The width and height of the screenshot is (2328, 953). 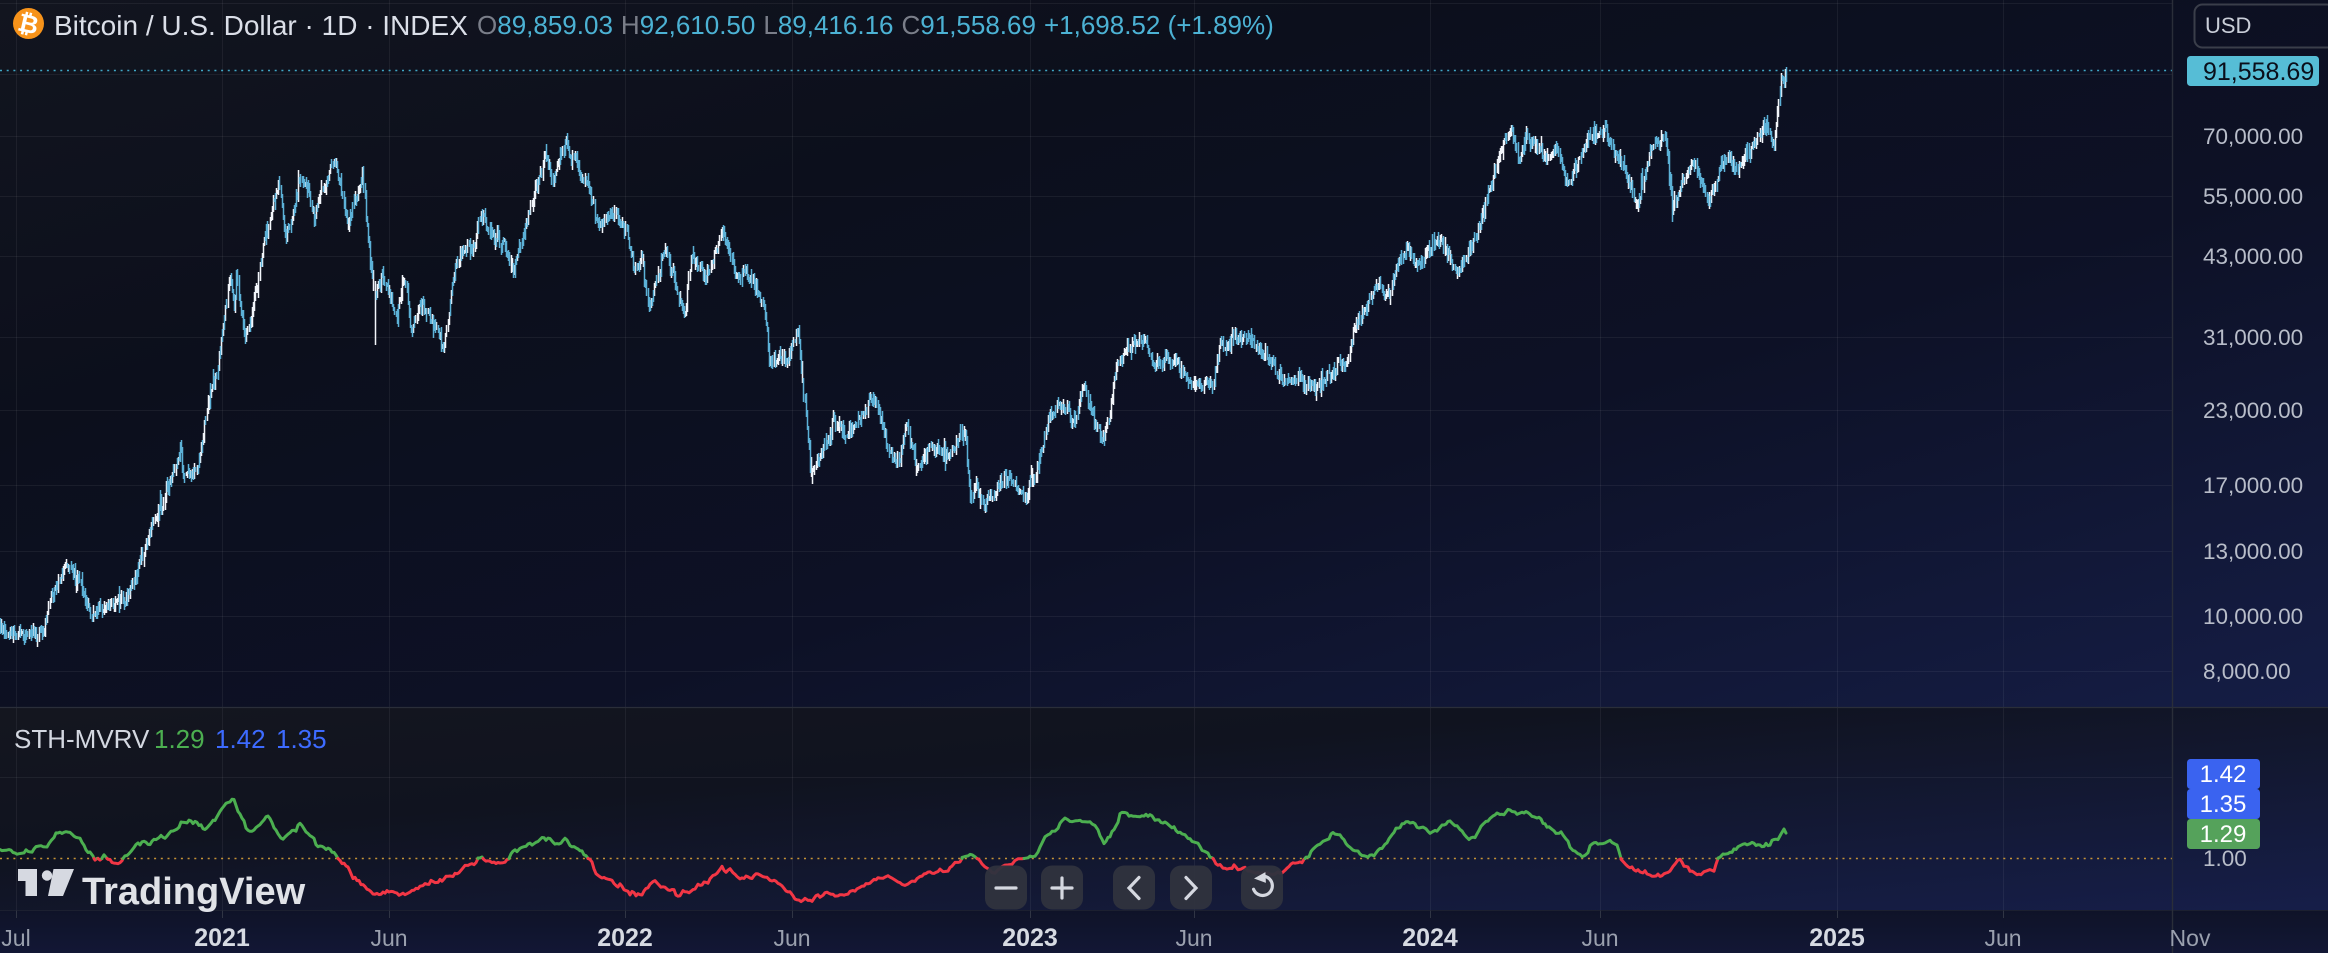 What do you see at coordinates (2190, 938) in the screenshot?
I see `svg-text: Nov` at bounding box center [2190, 938].